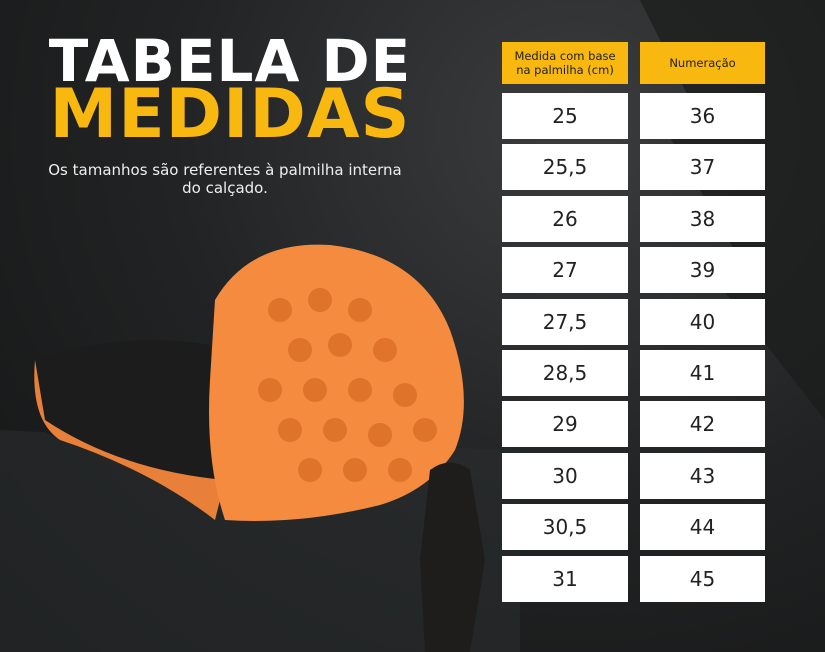 The height and width of the screenshot is (652, 825). I want to click on table-cell: 40, so click(702, 321).